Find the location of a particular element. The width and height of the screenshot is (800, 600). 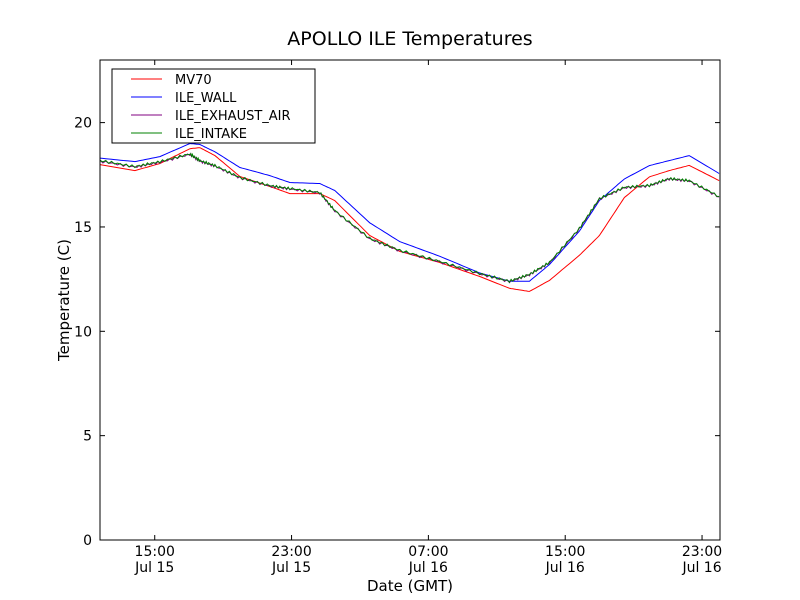

y-tick-label: 15 is located at coordinates (83, 228).